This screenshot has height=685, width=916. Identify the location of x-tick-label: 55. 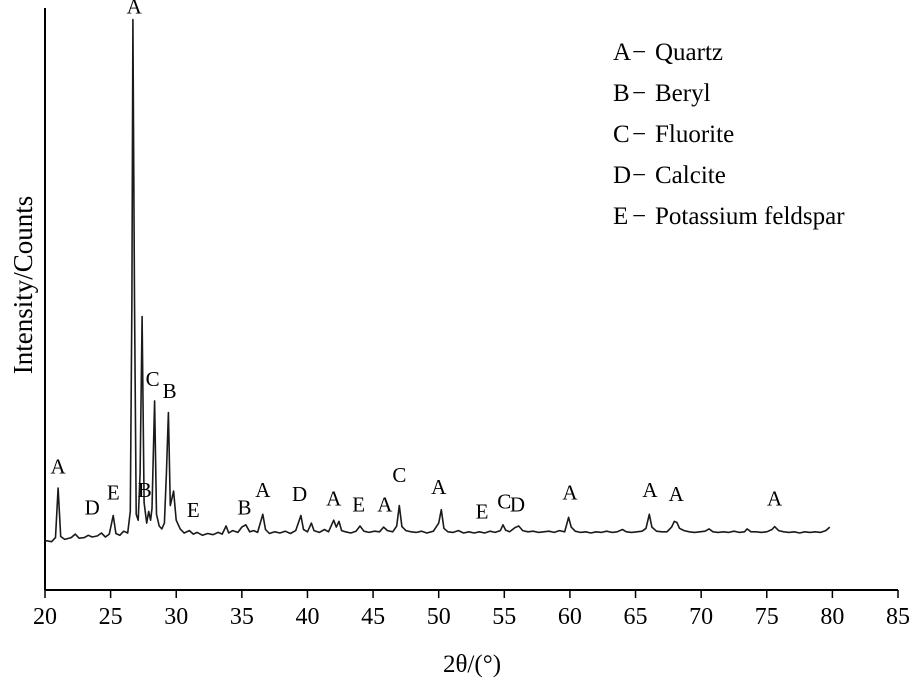
(504, 617).